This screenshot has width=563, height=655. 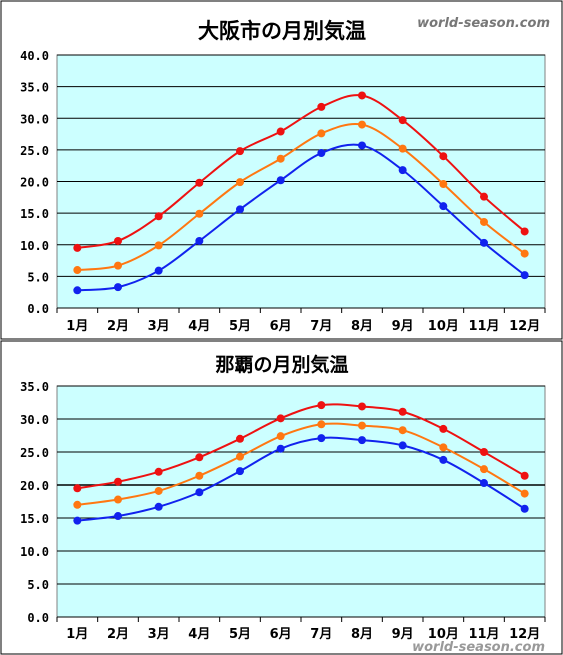 What do you see at coordinates (362, 326) in the screenshot?
I see `osaka-x-tick-label: 8月` at bounding box center [362, 326].